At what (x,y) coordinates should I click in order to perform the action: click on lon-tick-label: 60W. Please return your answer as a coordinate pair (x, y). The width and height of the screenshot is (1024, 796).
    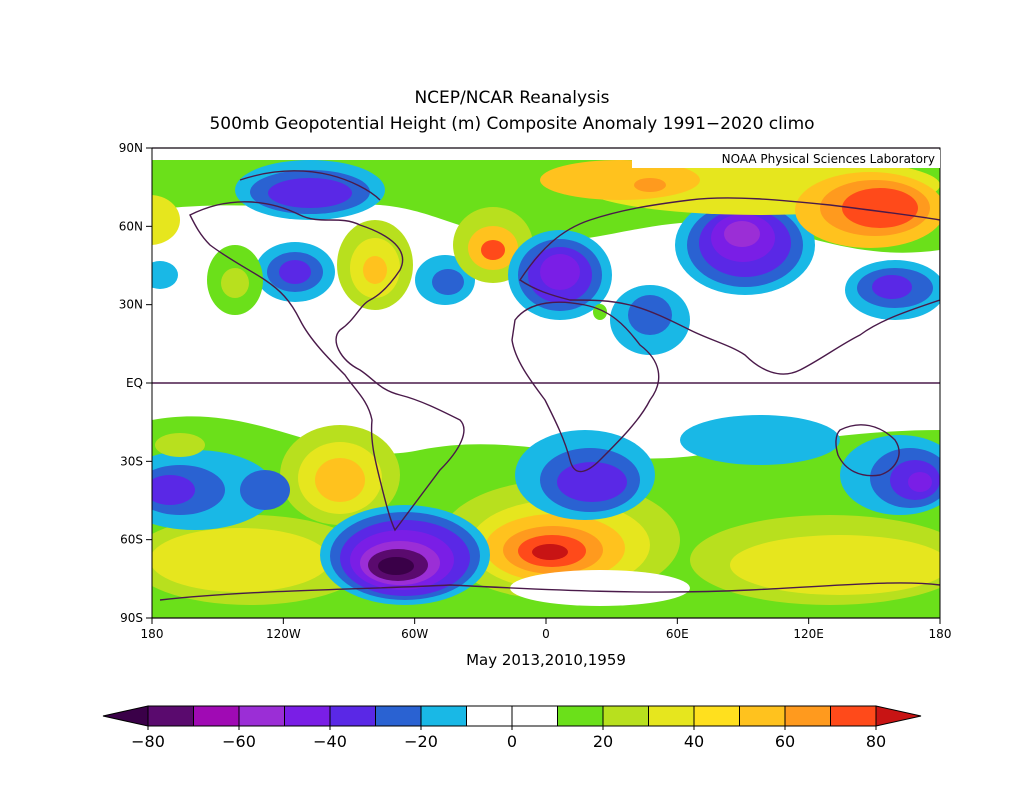
    Looking at the image, I should click on (414, 634).